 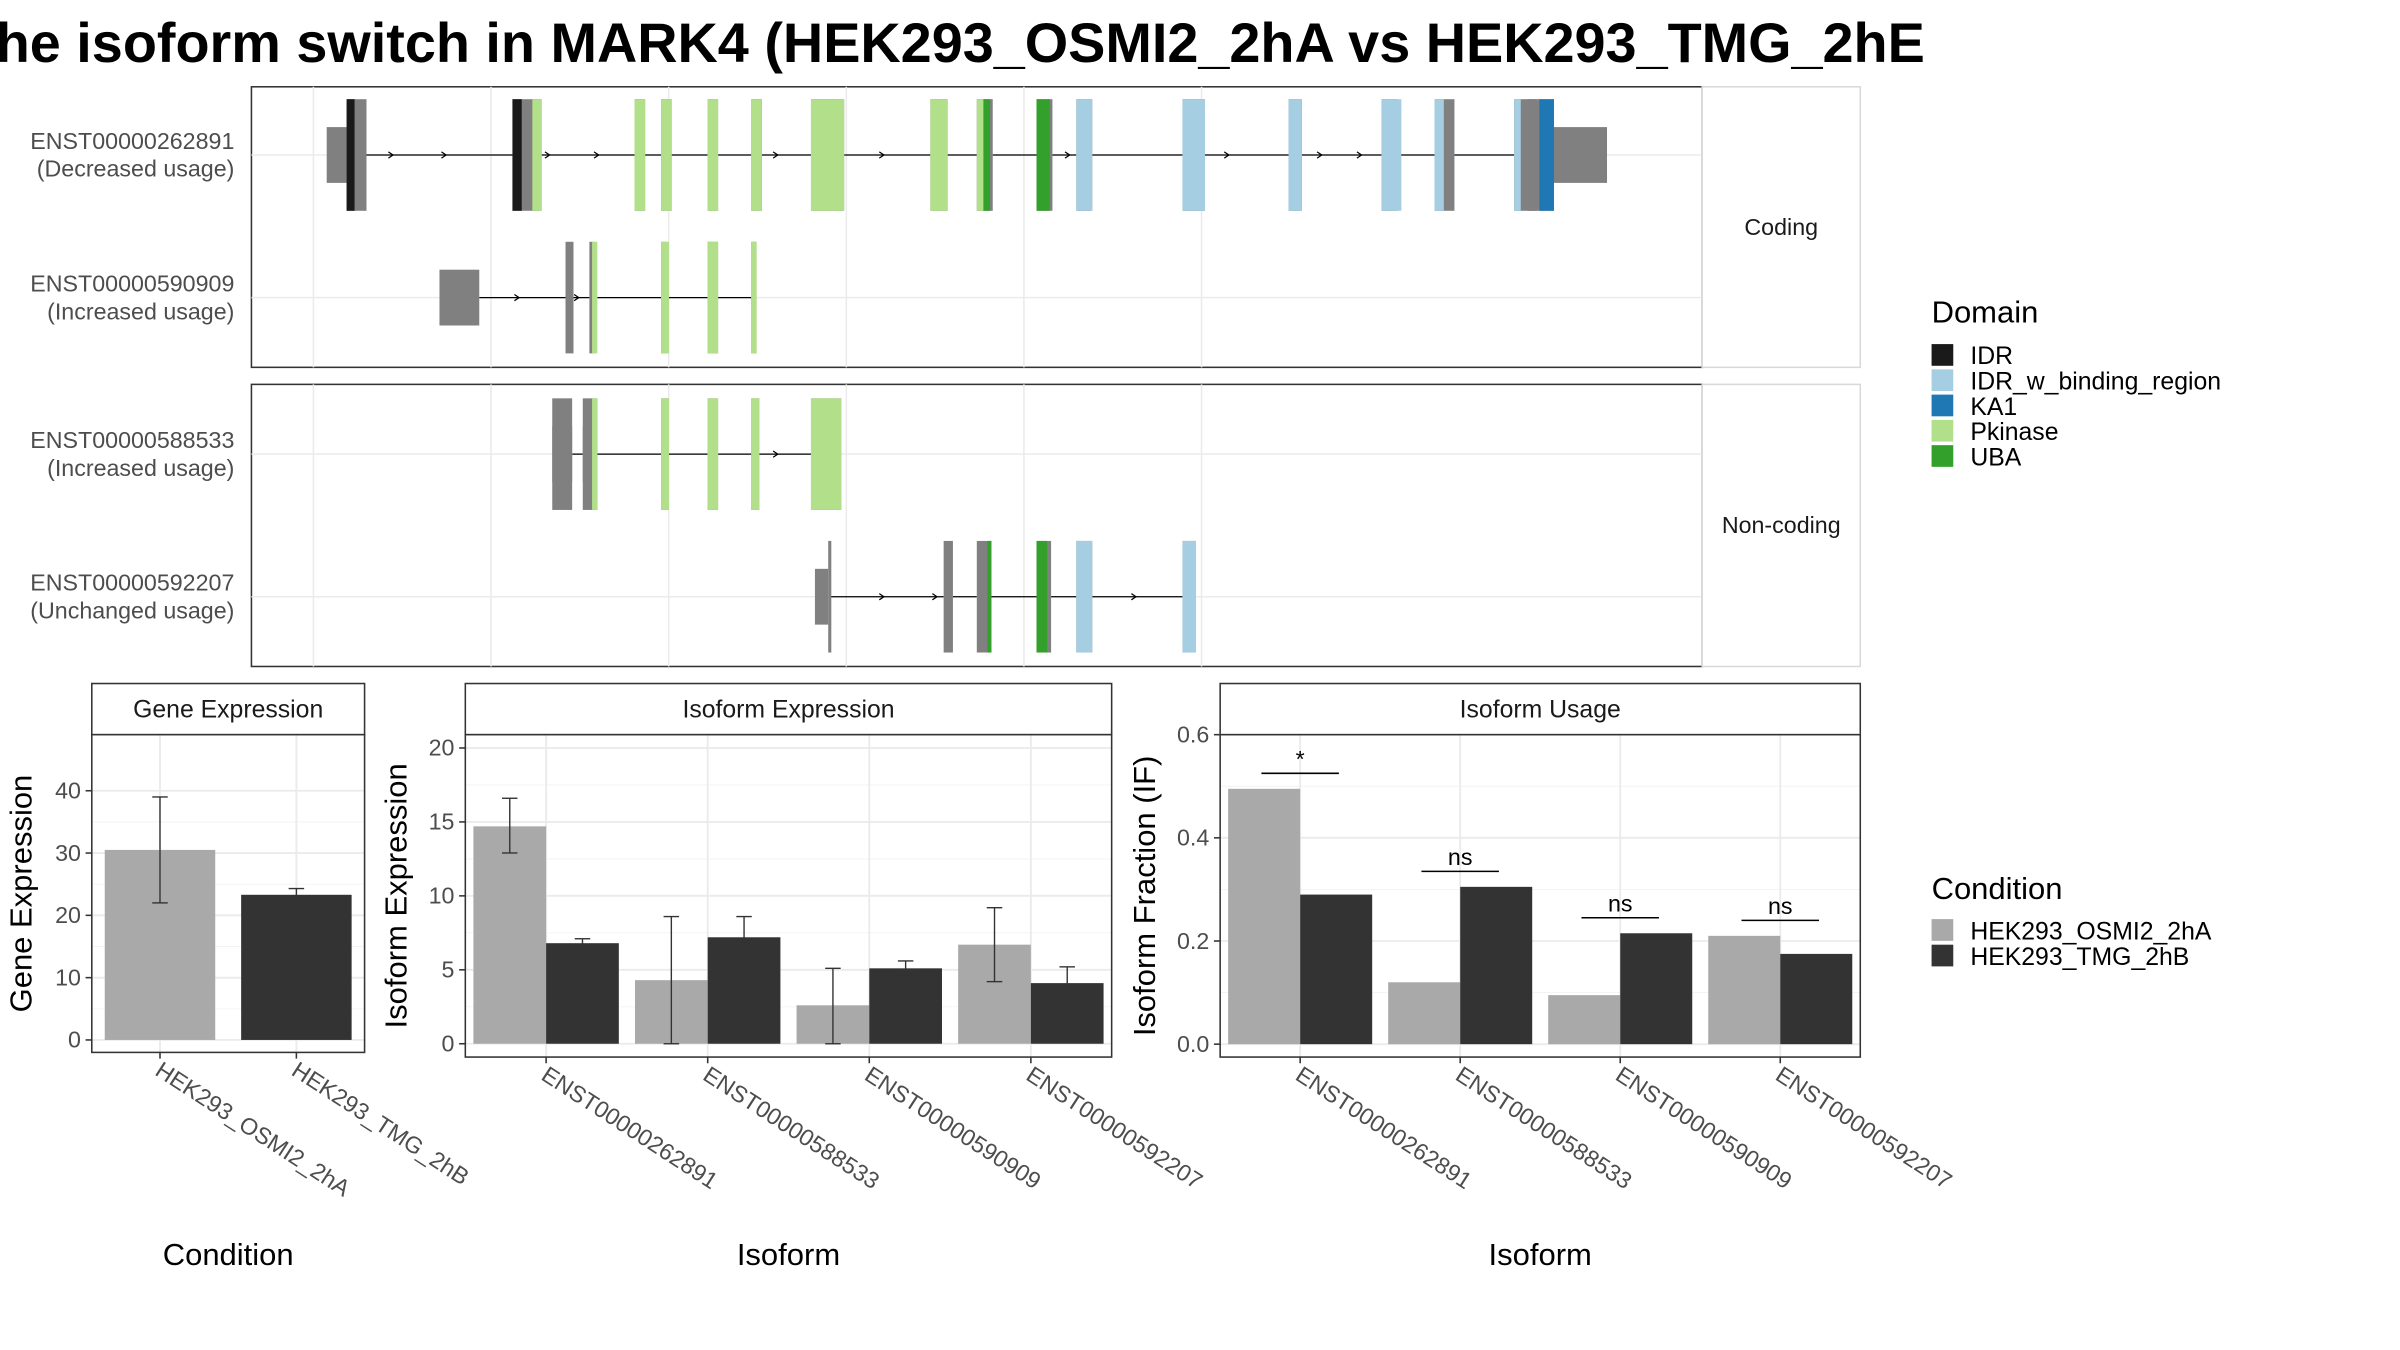 What do you see at coordinates (2014, 432) in the screenshot?
I see `domain-legend-label: Pkinase` at bounding box center [2014, 432].